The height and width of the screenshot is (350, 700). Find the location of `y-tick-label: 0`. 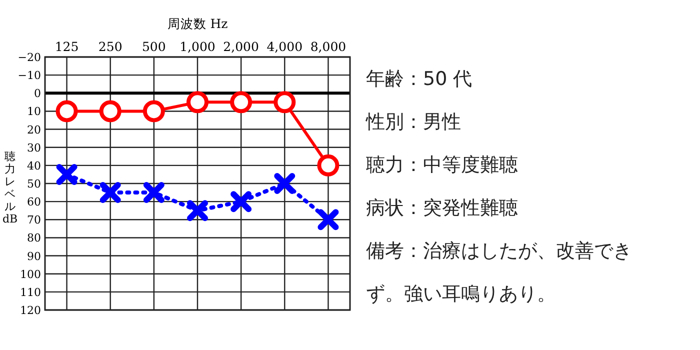

y-tick-label: 0 is located at coordinates (37, 93).